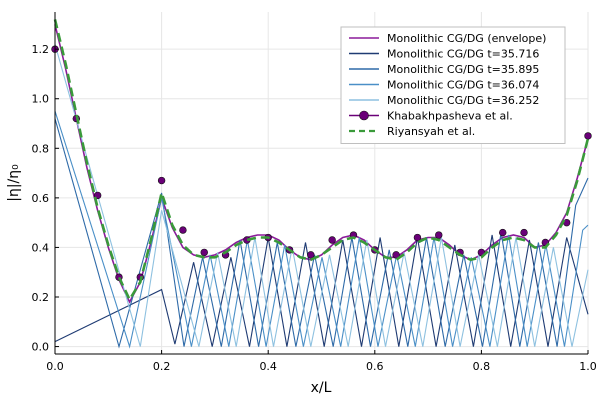 The image size is (600, 400). Describe the element at coordinates (450, 116) in the screenshot. I see `legend-label: Khabakhpasheva et al.` at that location.